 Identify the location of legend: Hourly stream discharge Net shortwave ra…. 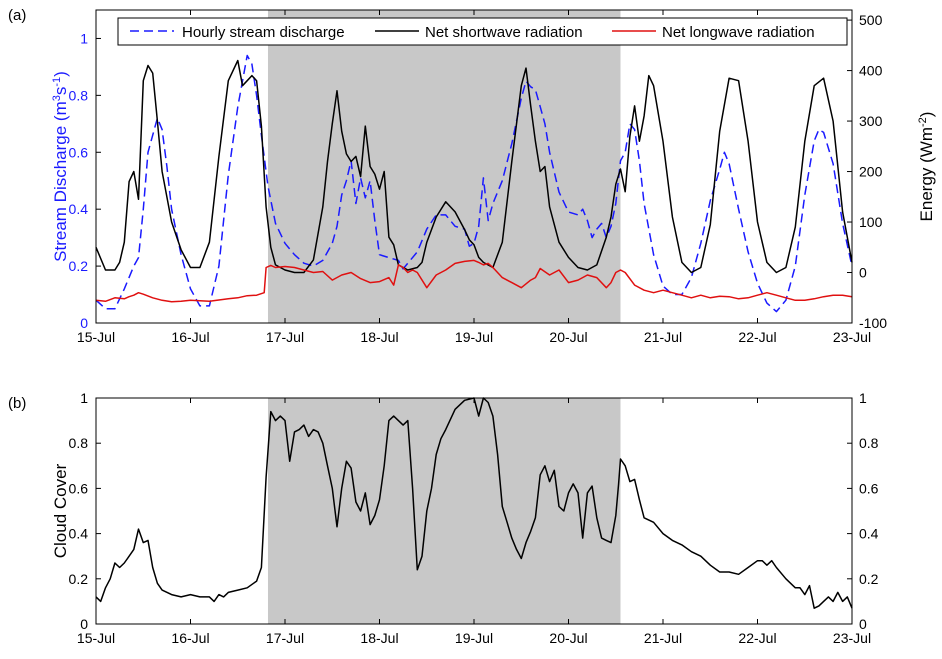
(482, 31).